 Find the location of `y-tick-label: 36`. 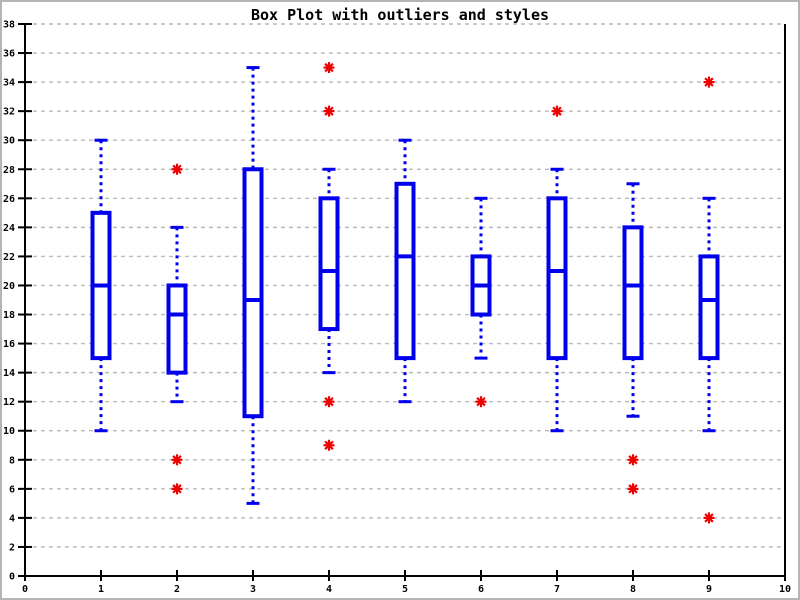

y-tick-label: 36 is located at coordinates (9, 54).